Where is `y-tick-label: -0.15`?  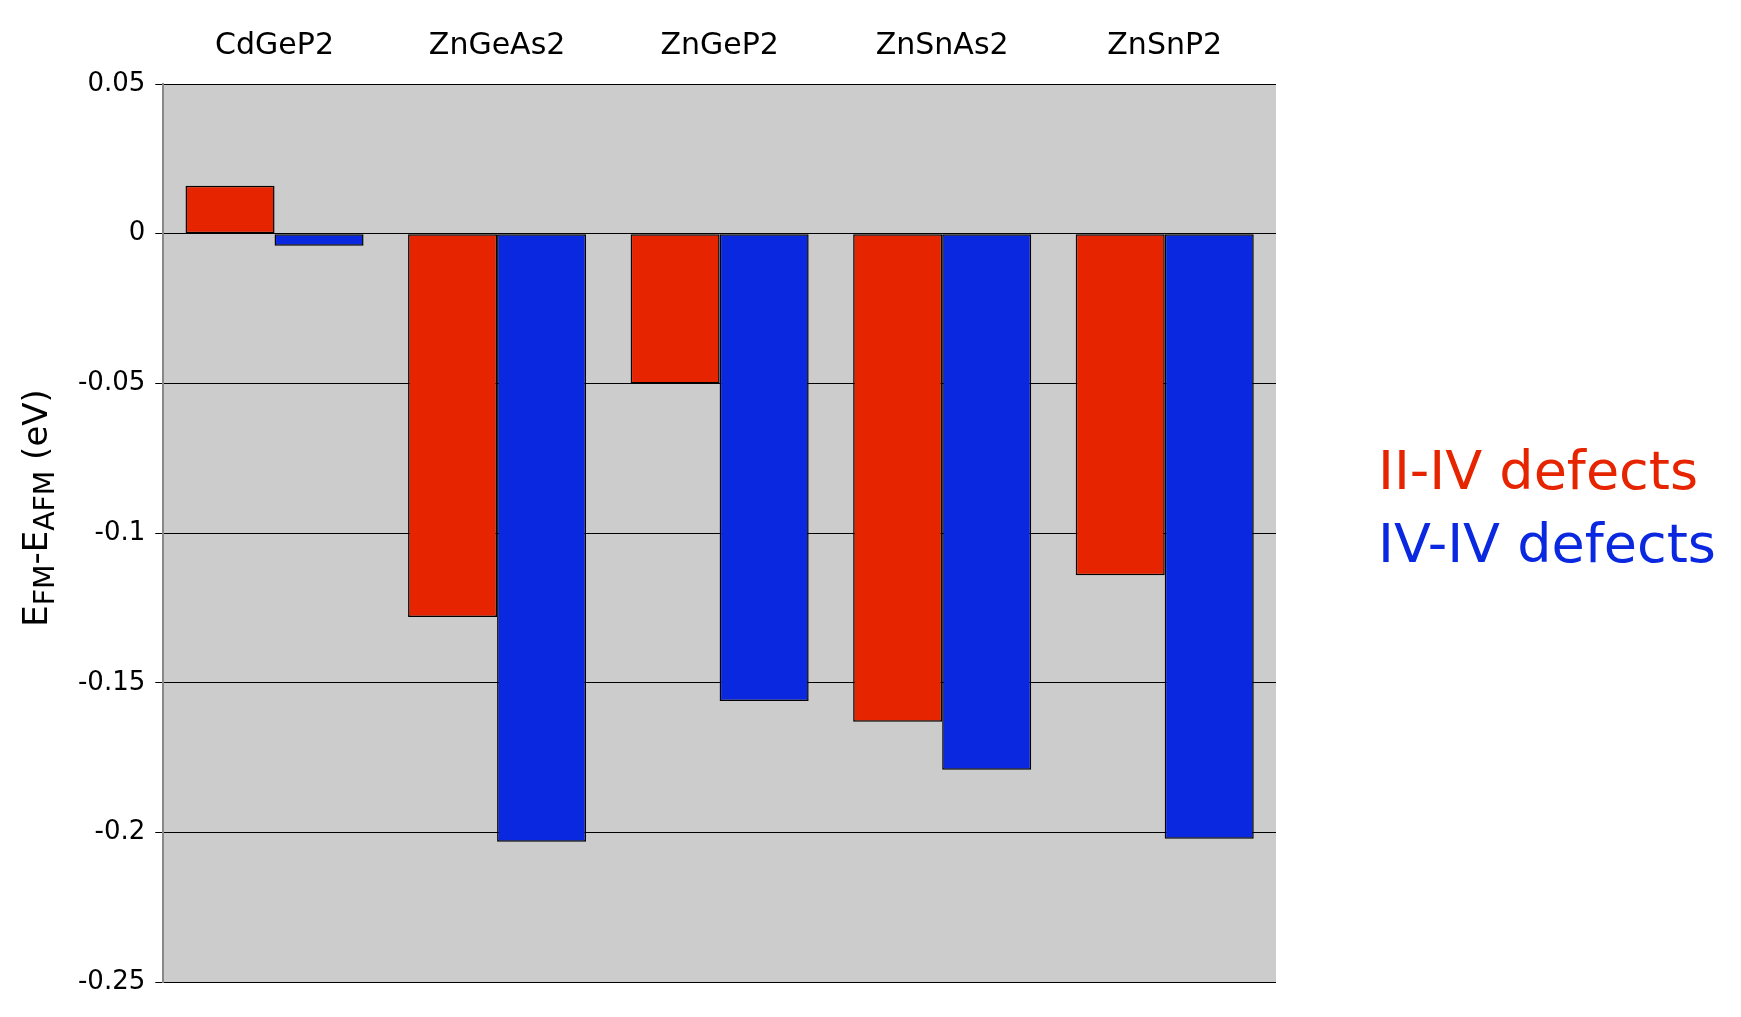 y-tick-label: -0.15 is located at coordinates (111, 680).